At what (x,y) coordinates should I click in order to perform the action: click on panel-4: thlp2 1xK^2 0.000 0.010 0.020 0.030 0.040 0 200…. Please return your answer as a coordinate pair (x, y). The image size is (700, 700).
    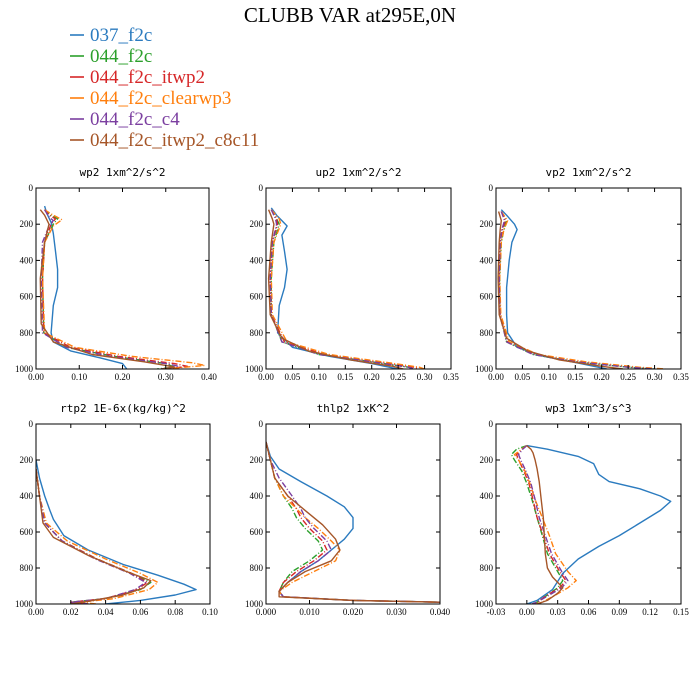
    Looking at the image, I should click on (348, 509).